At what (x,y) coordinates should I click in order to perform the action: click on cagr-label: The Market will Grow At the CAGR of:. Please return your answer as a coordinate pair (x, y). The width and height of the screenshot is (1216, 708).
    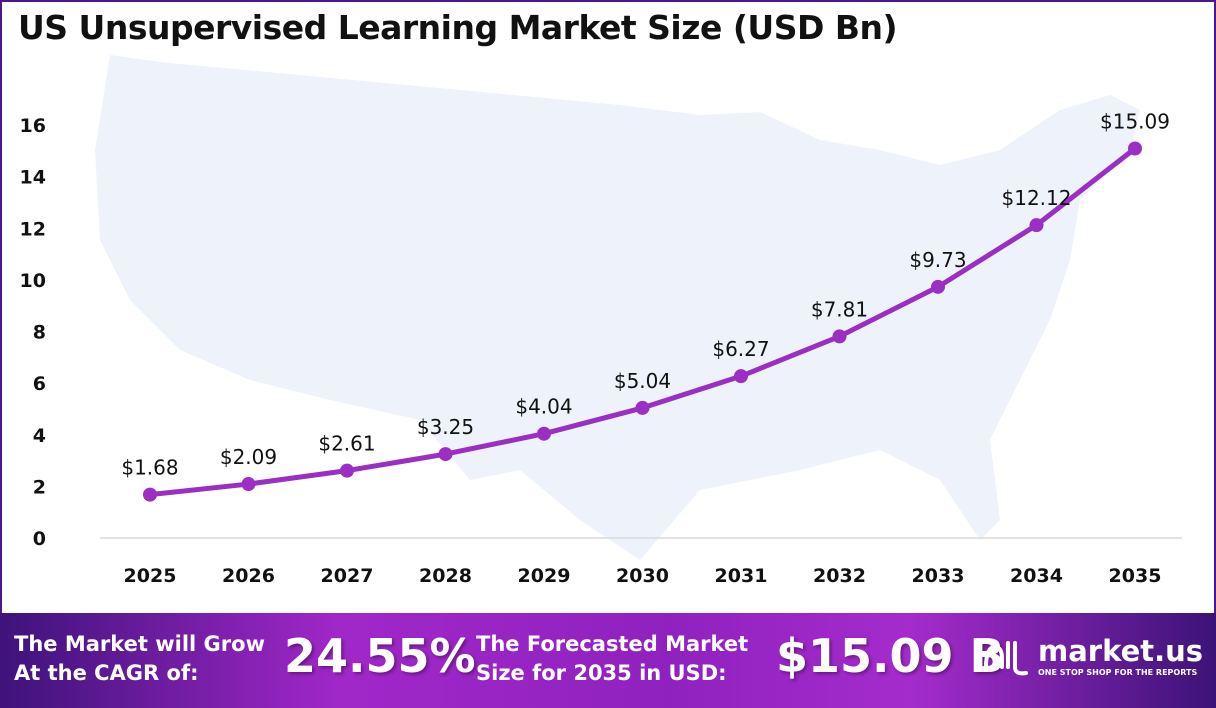
    Looking at the image, I should click on (139, 659).